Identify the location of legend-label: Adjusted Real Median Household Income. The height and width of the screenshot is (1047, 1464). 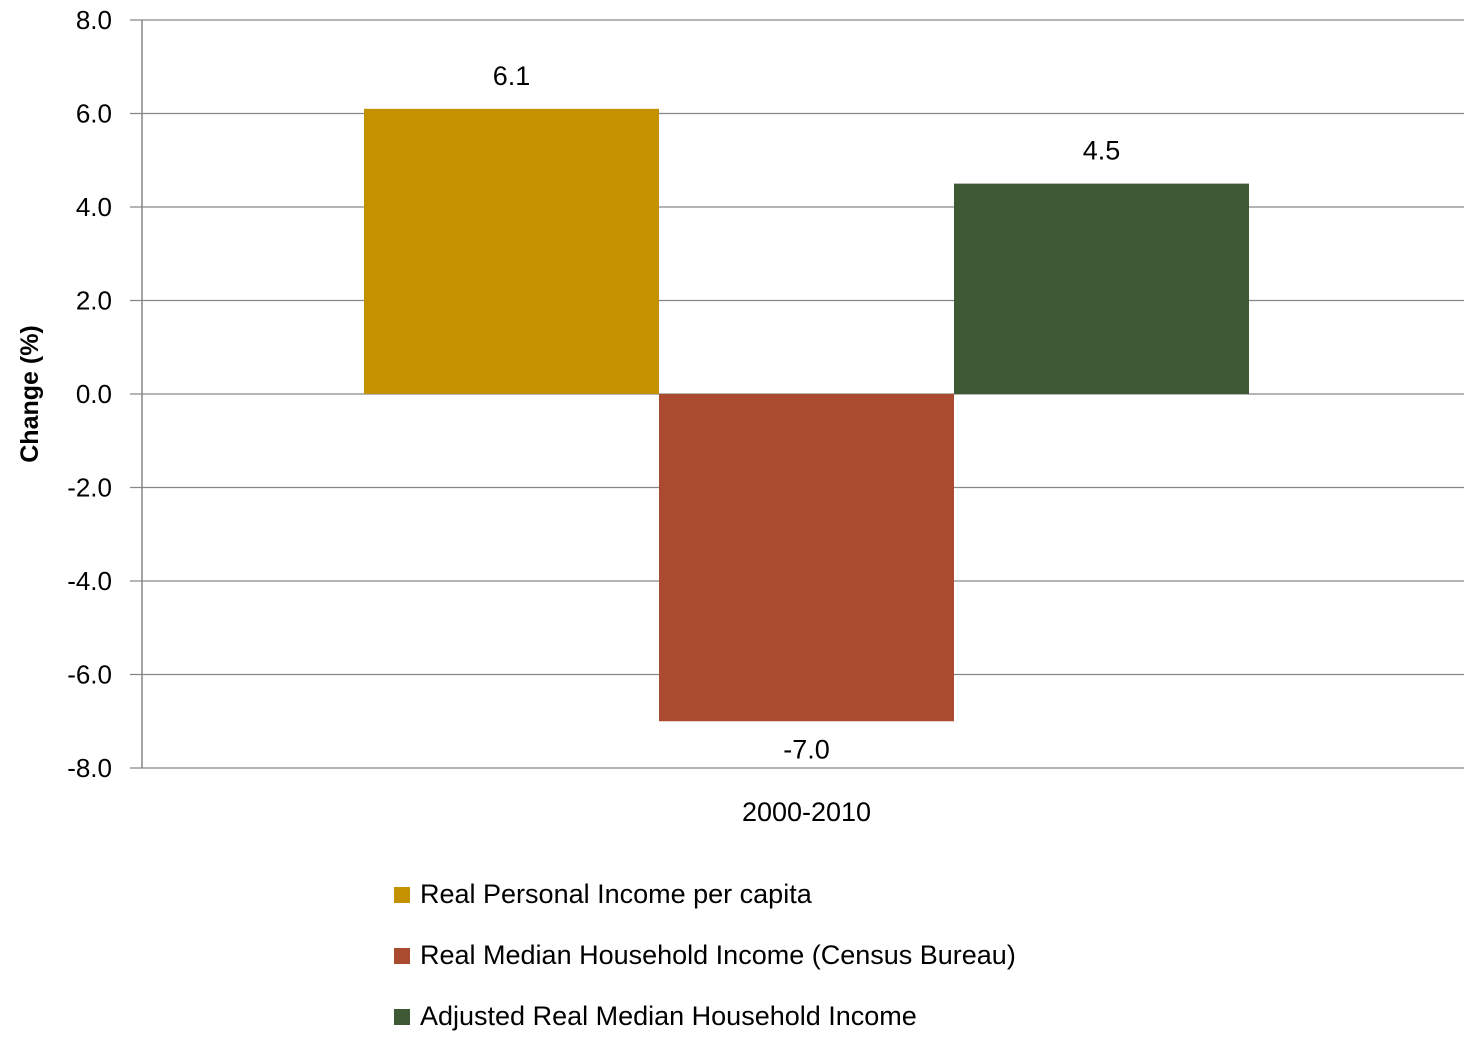
(668, 1016).